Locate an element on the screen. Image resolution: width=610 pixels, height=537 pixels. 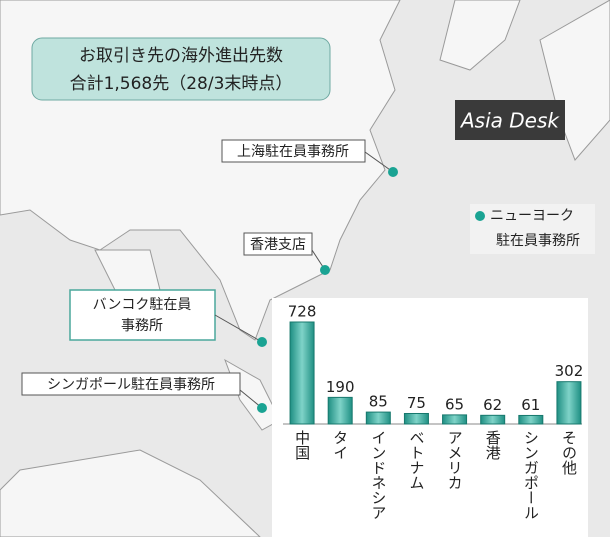
category-label: ベトナム is located at coordinates (416, 460).